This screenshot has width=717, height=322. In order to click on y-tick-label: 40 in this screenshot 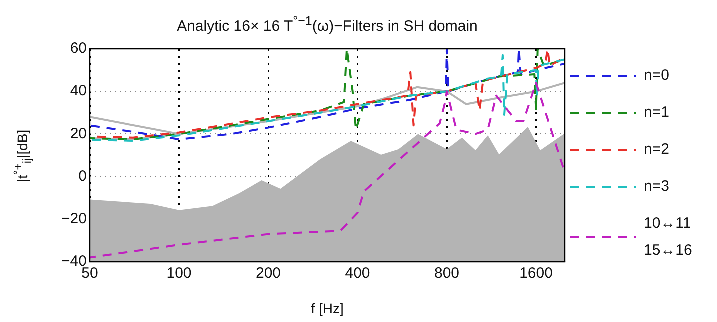, I will do `click(78, 91)`.